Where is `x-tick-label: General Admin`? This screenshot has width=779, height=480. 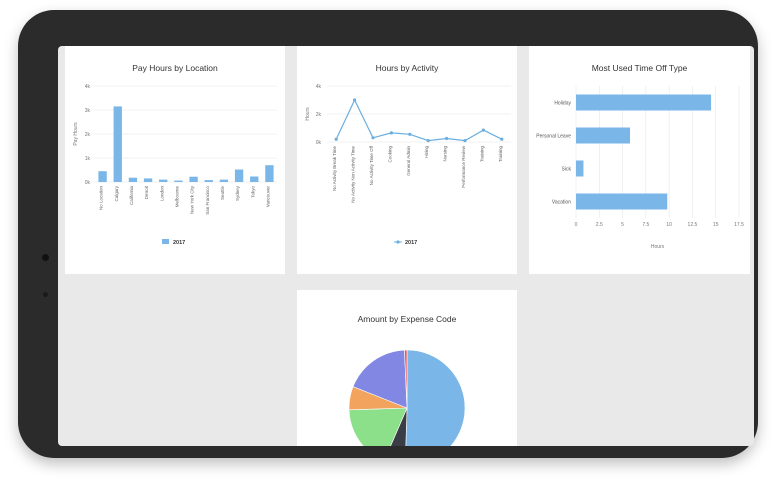
x-tick-label: General Admin is located at coordinates (408, 161).